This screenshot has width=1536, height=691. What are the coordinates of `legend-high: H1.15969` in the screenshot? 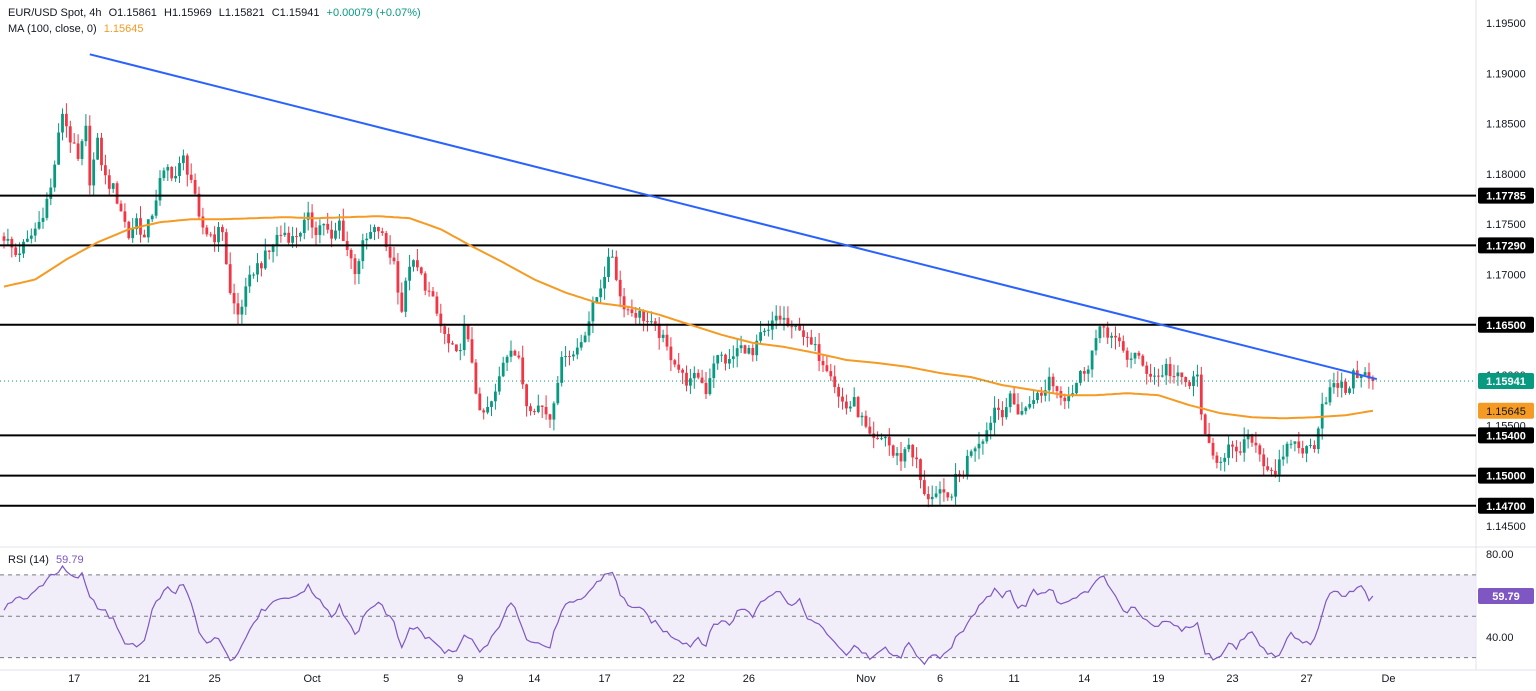 It's located at (188, 13).